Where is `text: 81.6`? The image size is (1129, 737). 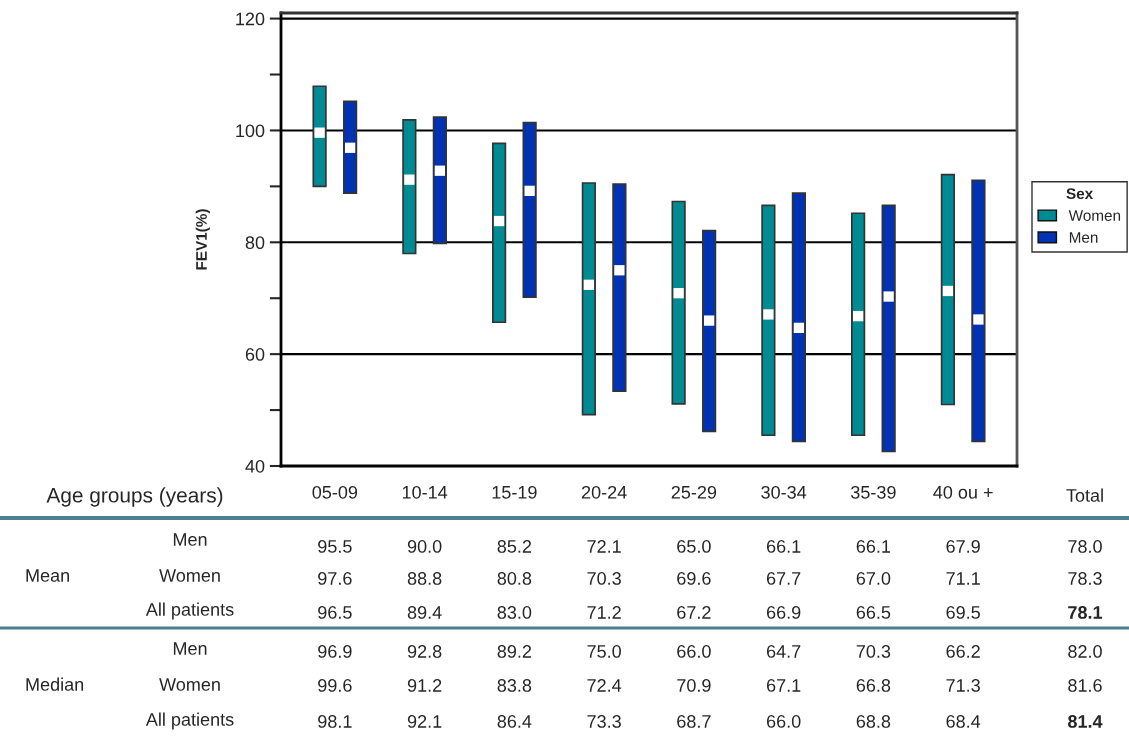 text: 81.6 is located at coordinates (1085, 685).